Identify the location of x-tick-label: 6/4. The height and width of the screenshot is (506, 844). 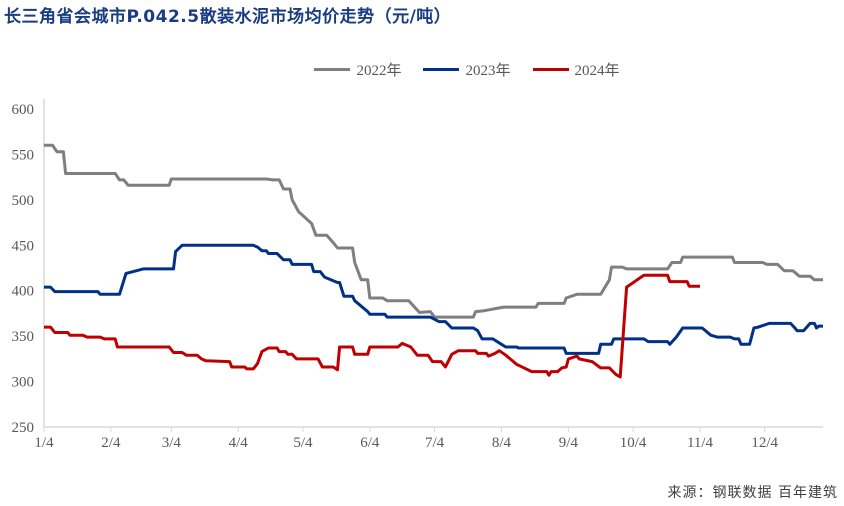
(370, 443).